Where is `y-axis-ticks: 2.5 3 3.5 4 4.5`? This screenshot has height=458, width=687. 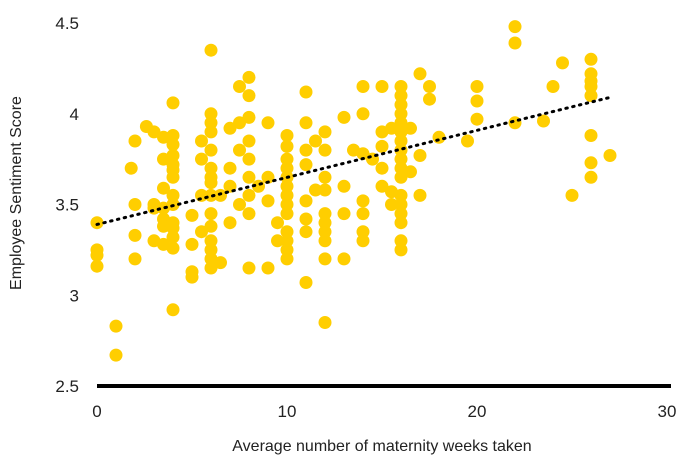 y-axis-ticks: 2.5 3 3.5 4 4.5 is located at coordinates (67, 205).